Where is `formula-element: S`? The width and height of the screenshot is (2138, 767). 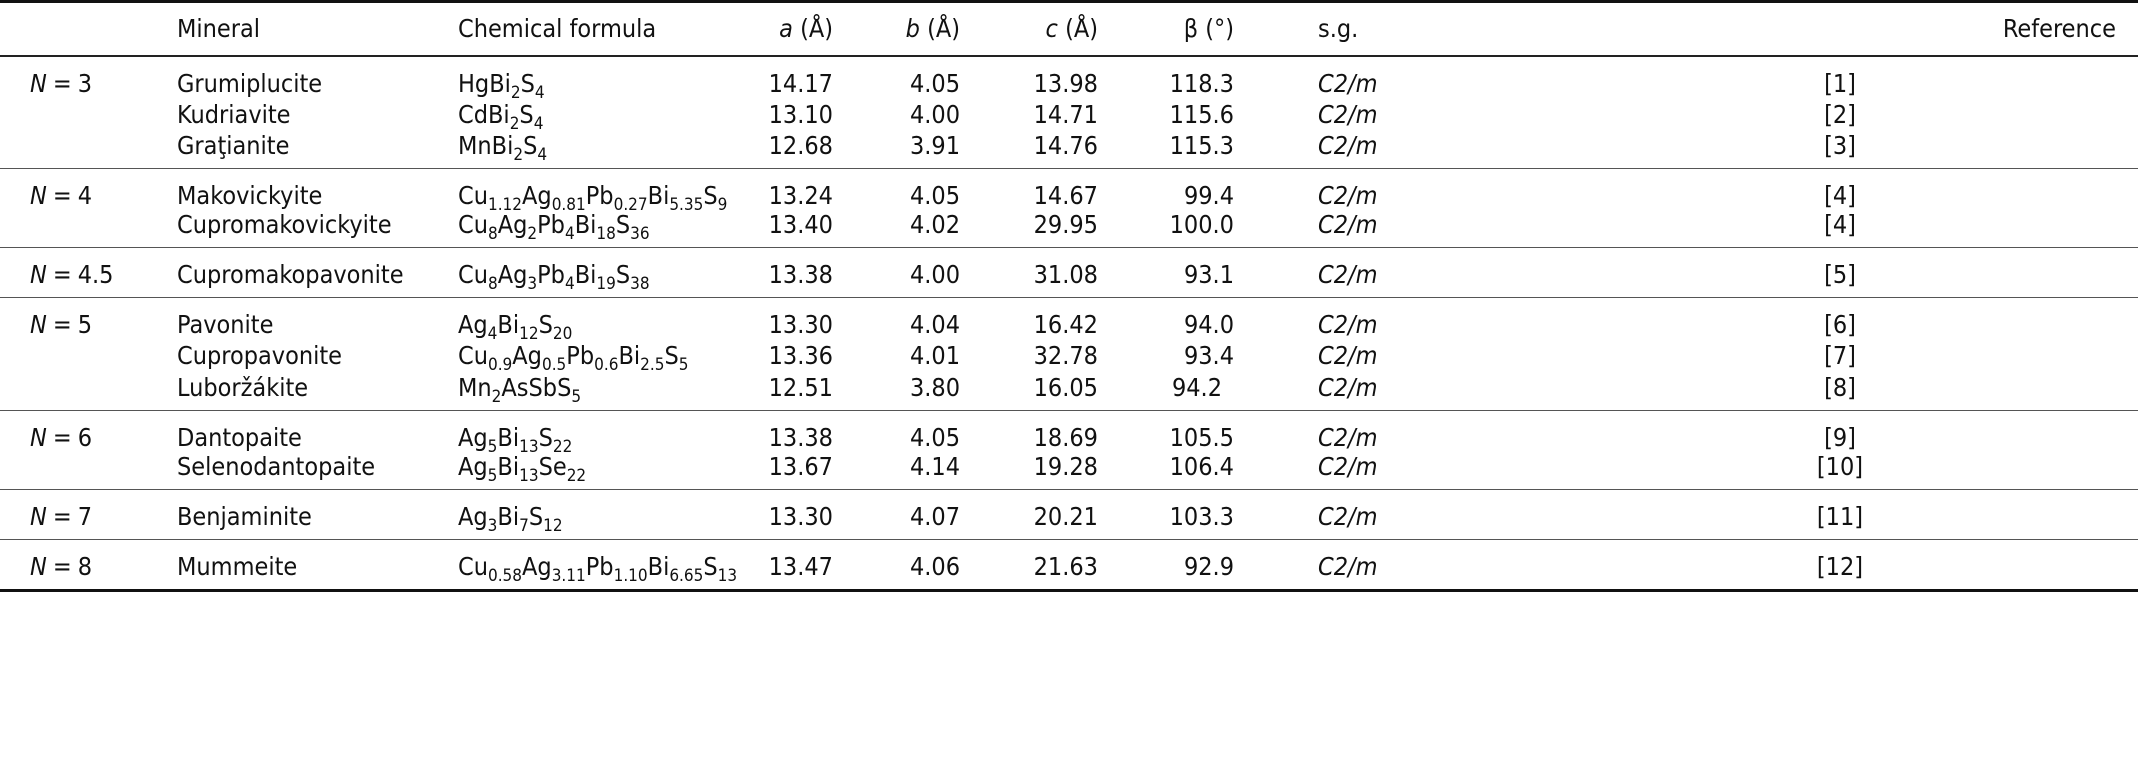 formula-element: S is located at coordinates (710, 566).